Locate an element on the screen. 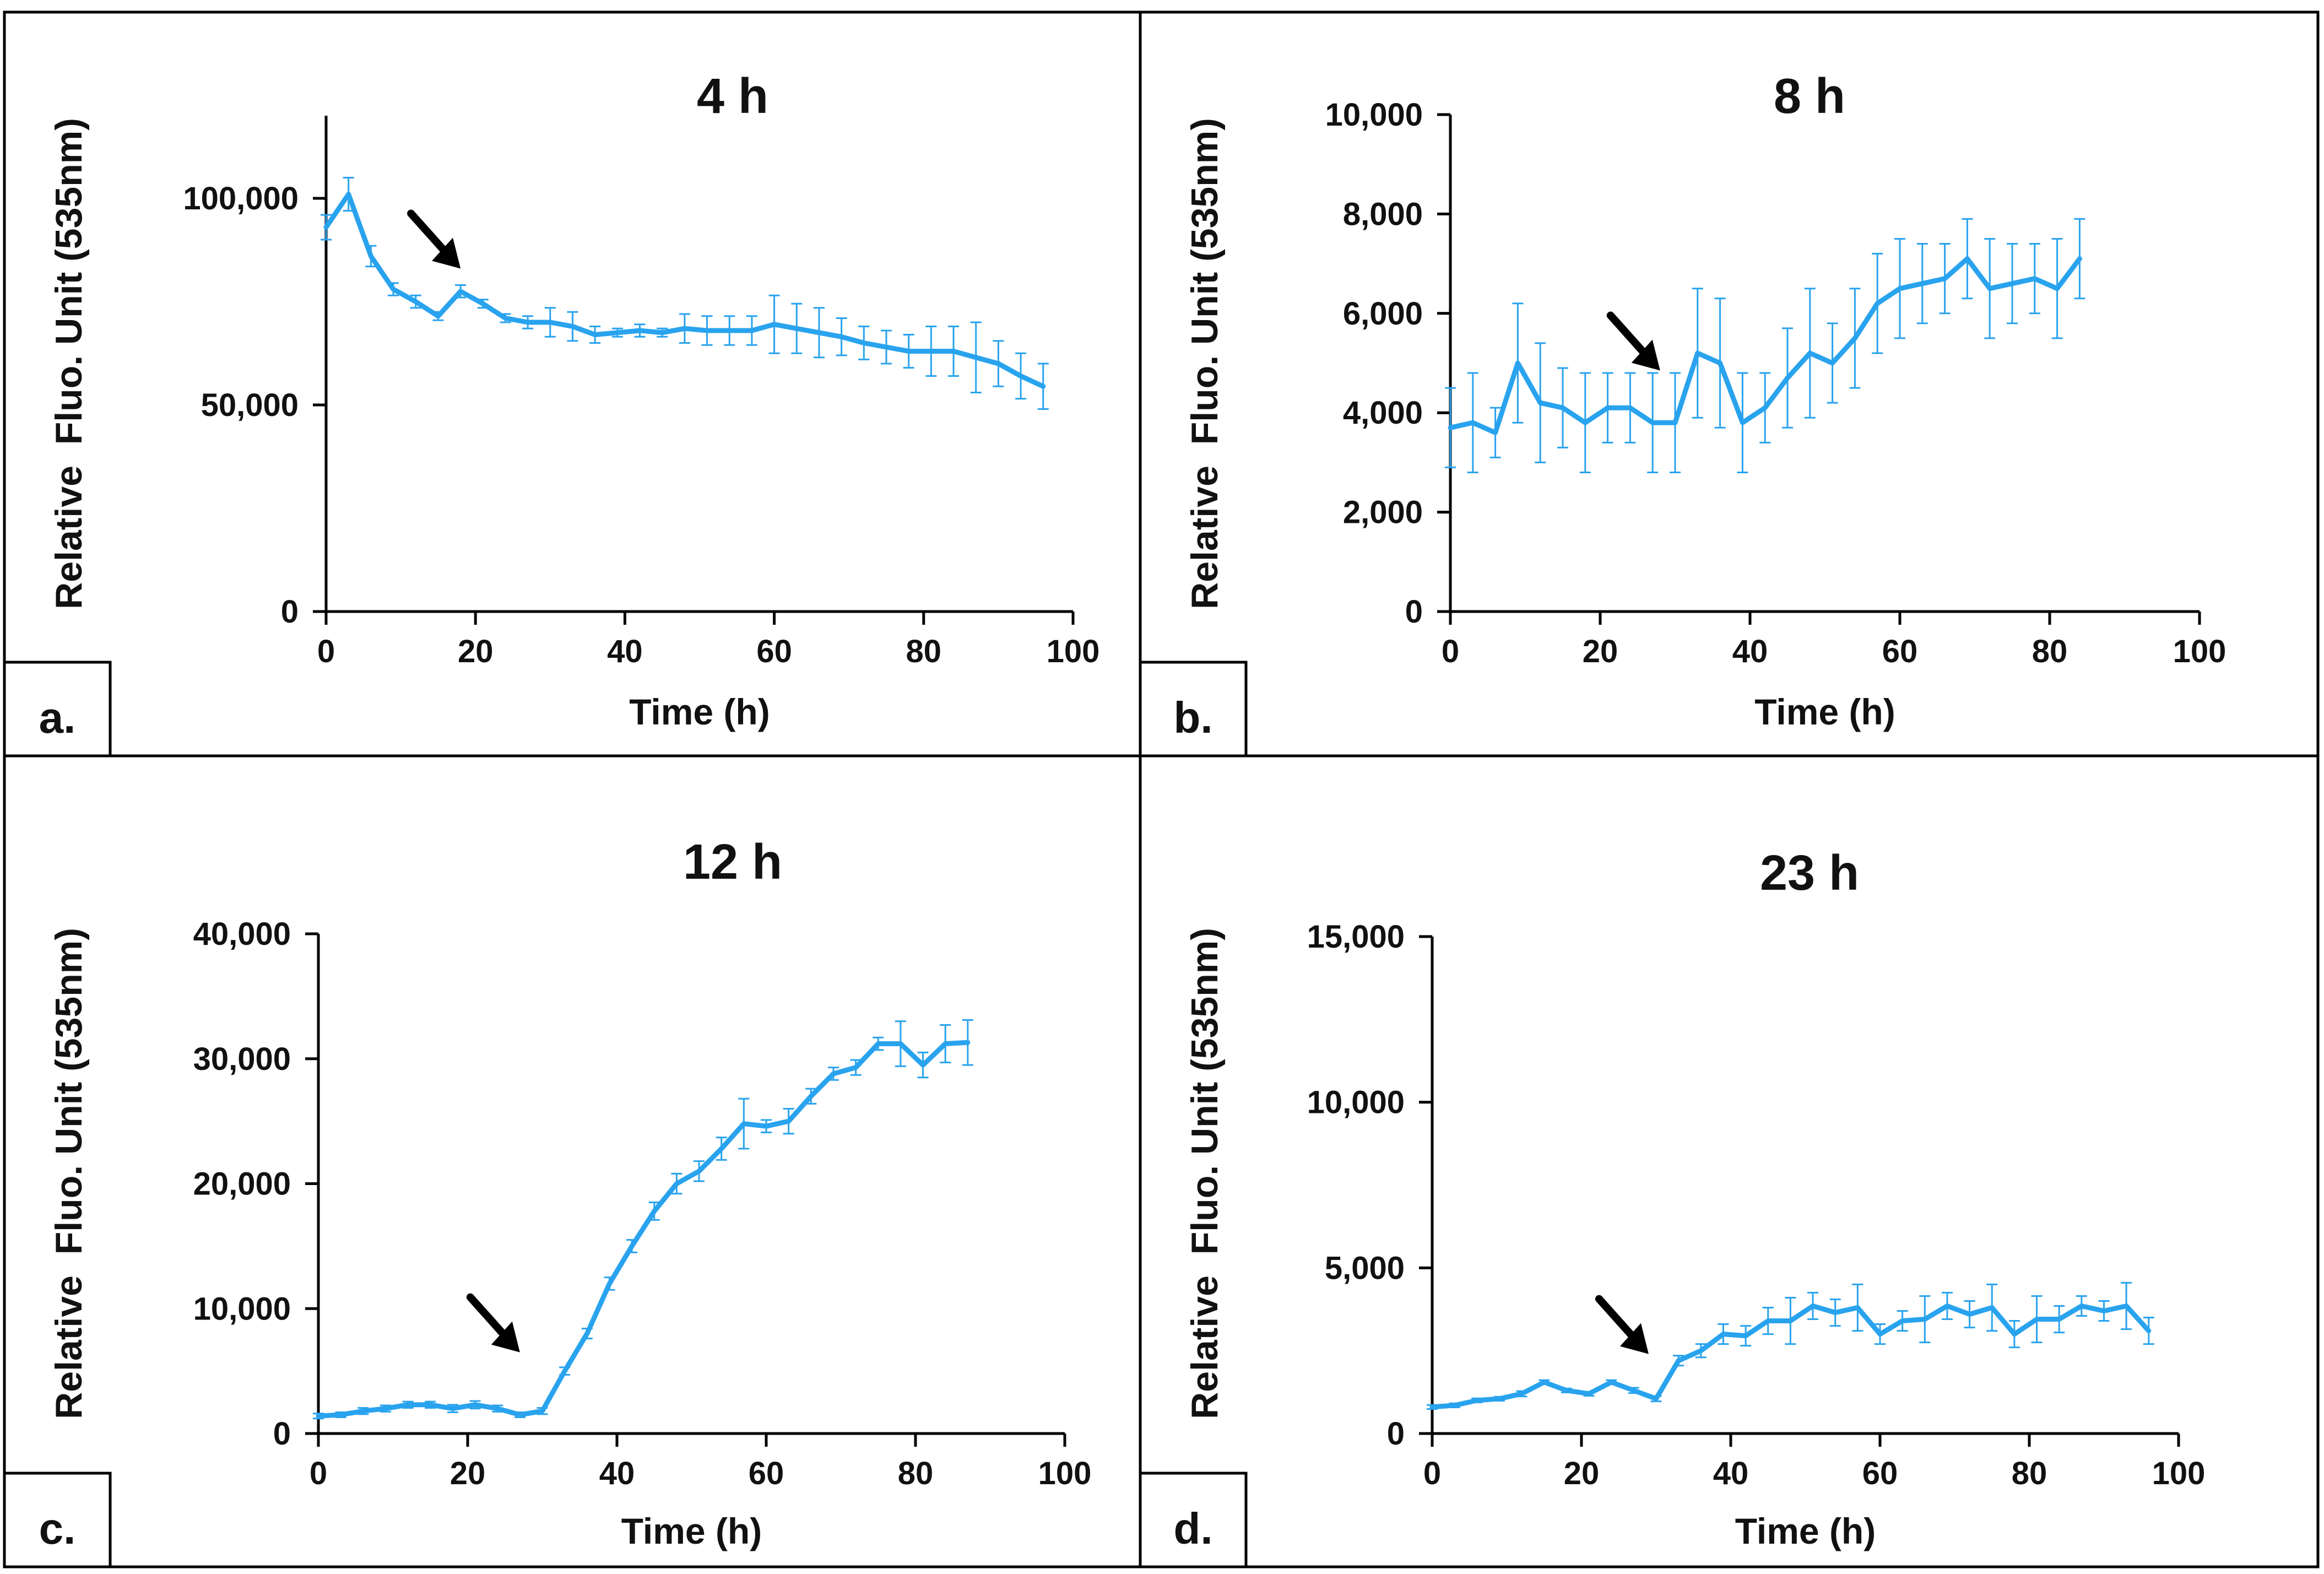 The image size is (2324, 1574). x-tick-label-c-3: 60 is located at coordinates (766, 1473).